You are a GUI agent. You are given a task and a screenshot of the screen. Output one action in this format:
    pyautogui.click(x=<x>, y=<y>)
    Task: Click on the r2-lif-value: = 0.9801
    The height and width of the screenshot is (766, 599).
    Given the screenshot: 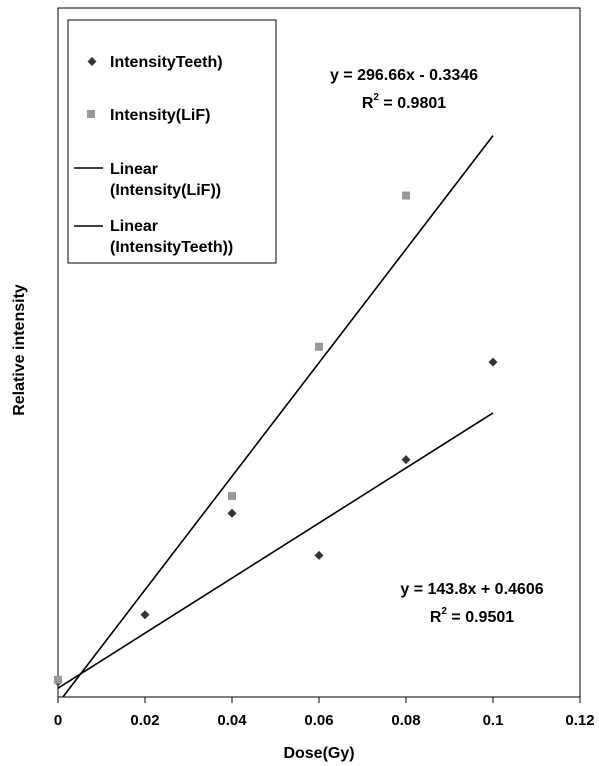 What is the action you would take?
    pyautogui.click(x=412, y=103)
    